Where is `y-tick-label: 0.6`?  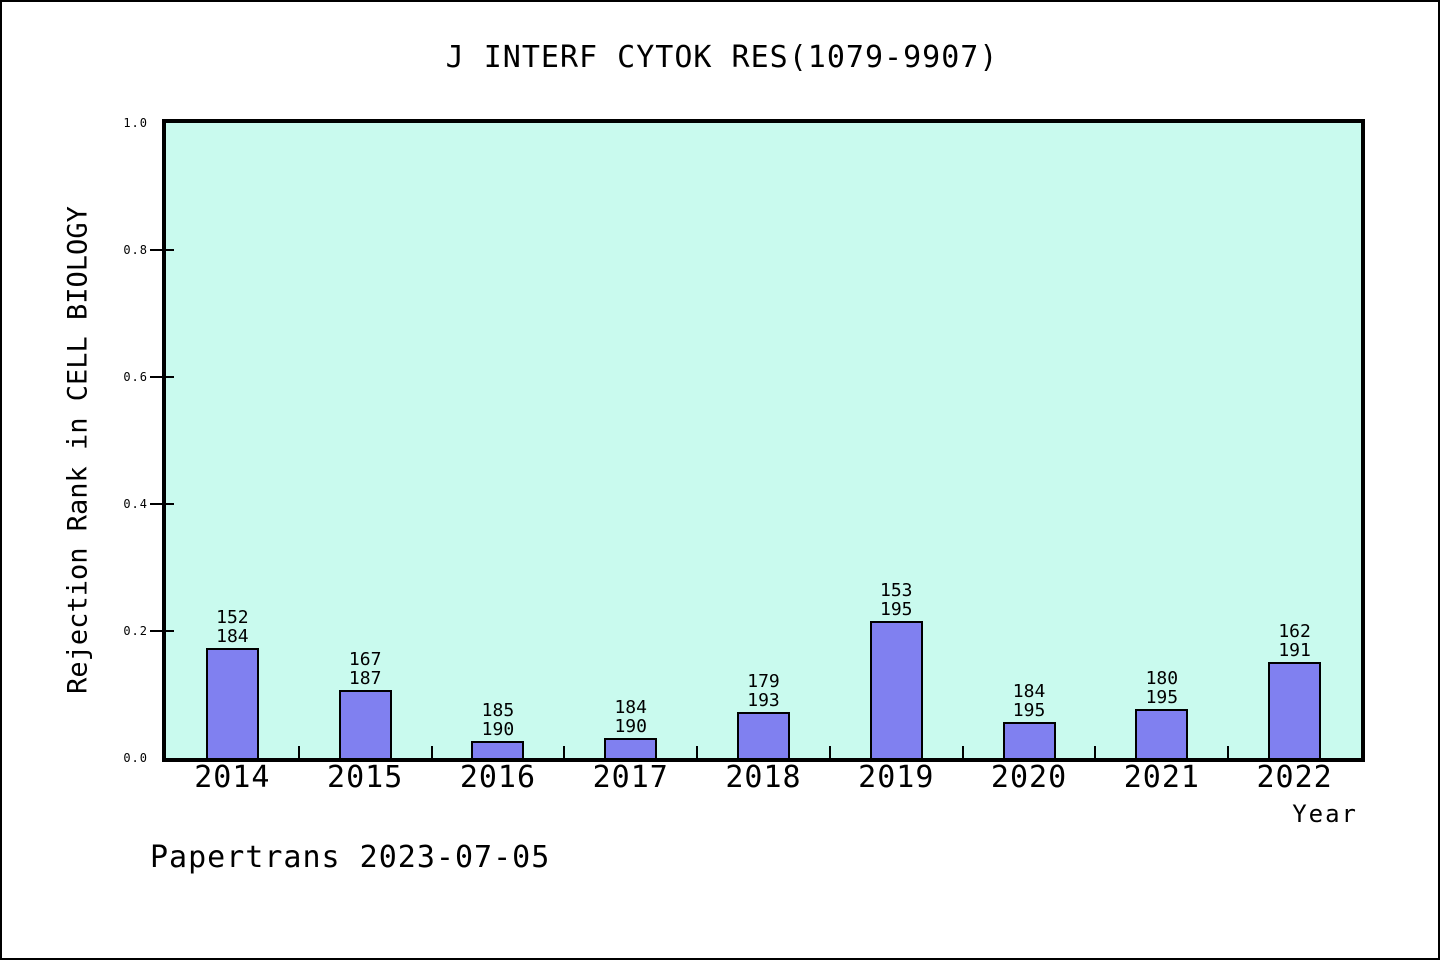
y-tick-label: 0.6 is located at coordinates (135, 377).